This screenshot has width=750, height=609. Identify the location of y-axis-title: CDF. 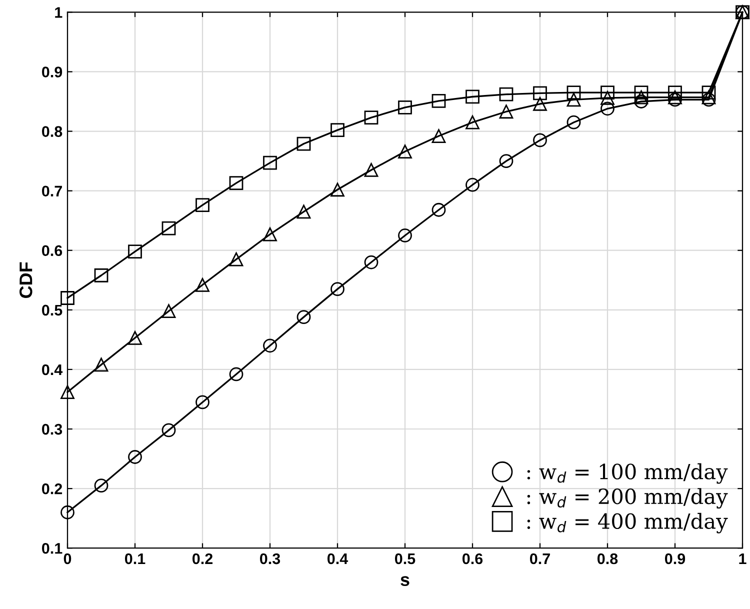
(25, 280).